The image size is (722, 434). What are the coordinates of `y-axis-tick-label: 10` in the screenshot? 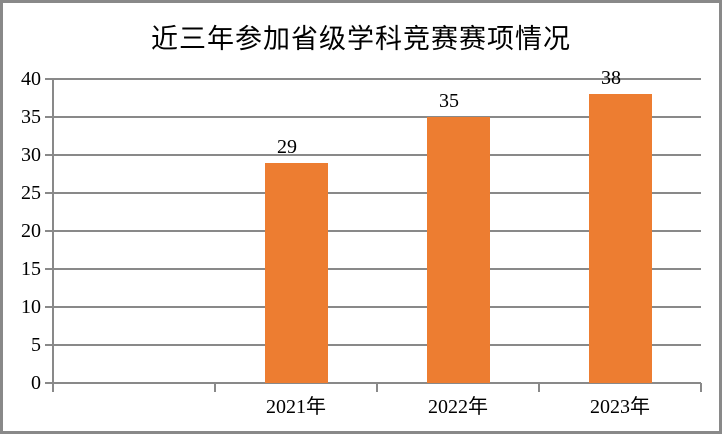 It's located at (31, 307).